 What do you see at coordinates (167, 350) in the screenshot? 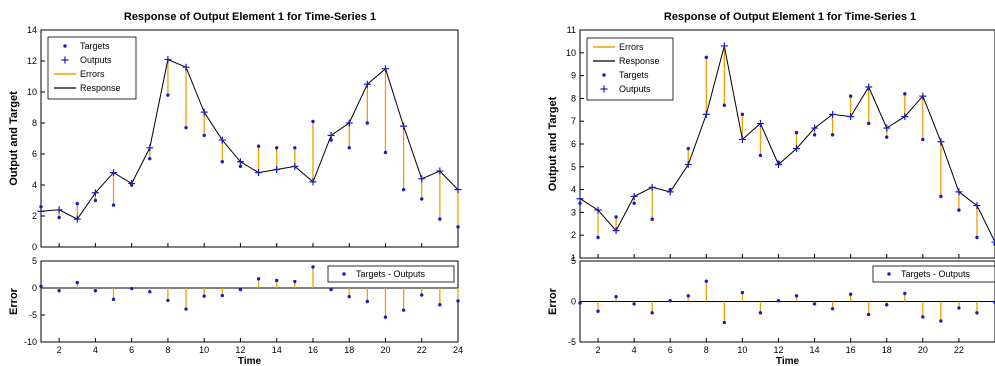
I see `chart1-xtick-label: 8` at bounding box center [167, 350].